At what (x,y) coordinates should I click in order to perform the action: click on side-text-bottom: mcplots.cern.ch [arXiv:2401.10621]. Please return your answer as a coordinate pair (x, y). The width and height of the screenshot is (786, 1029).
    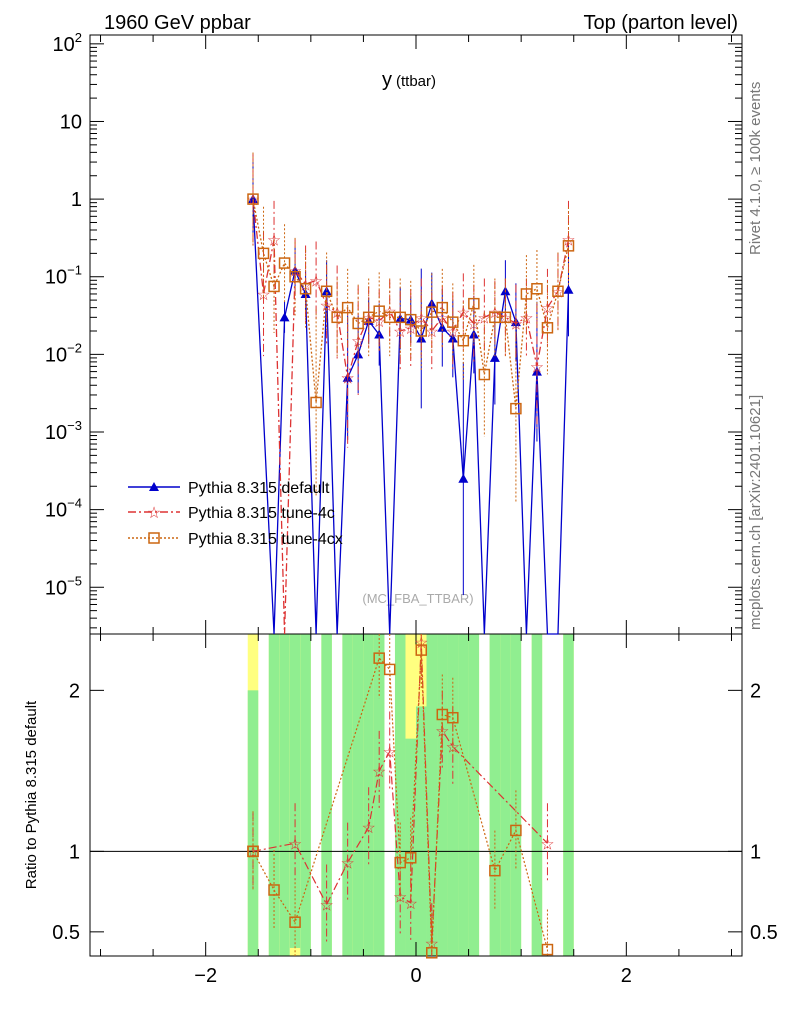
    Looking at the image, I should click on (755, 512).